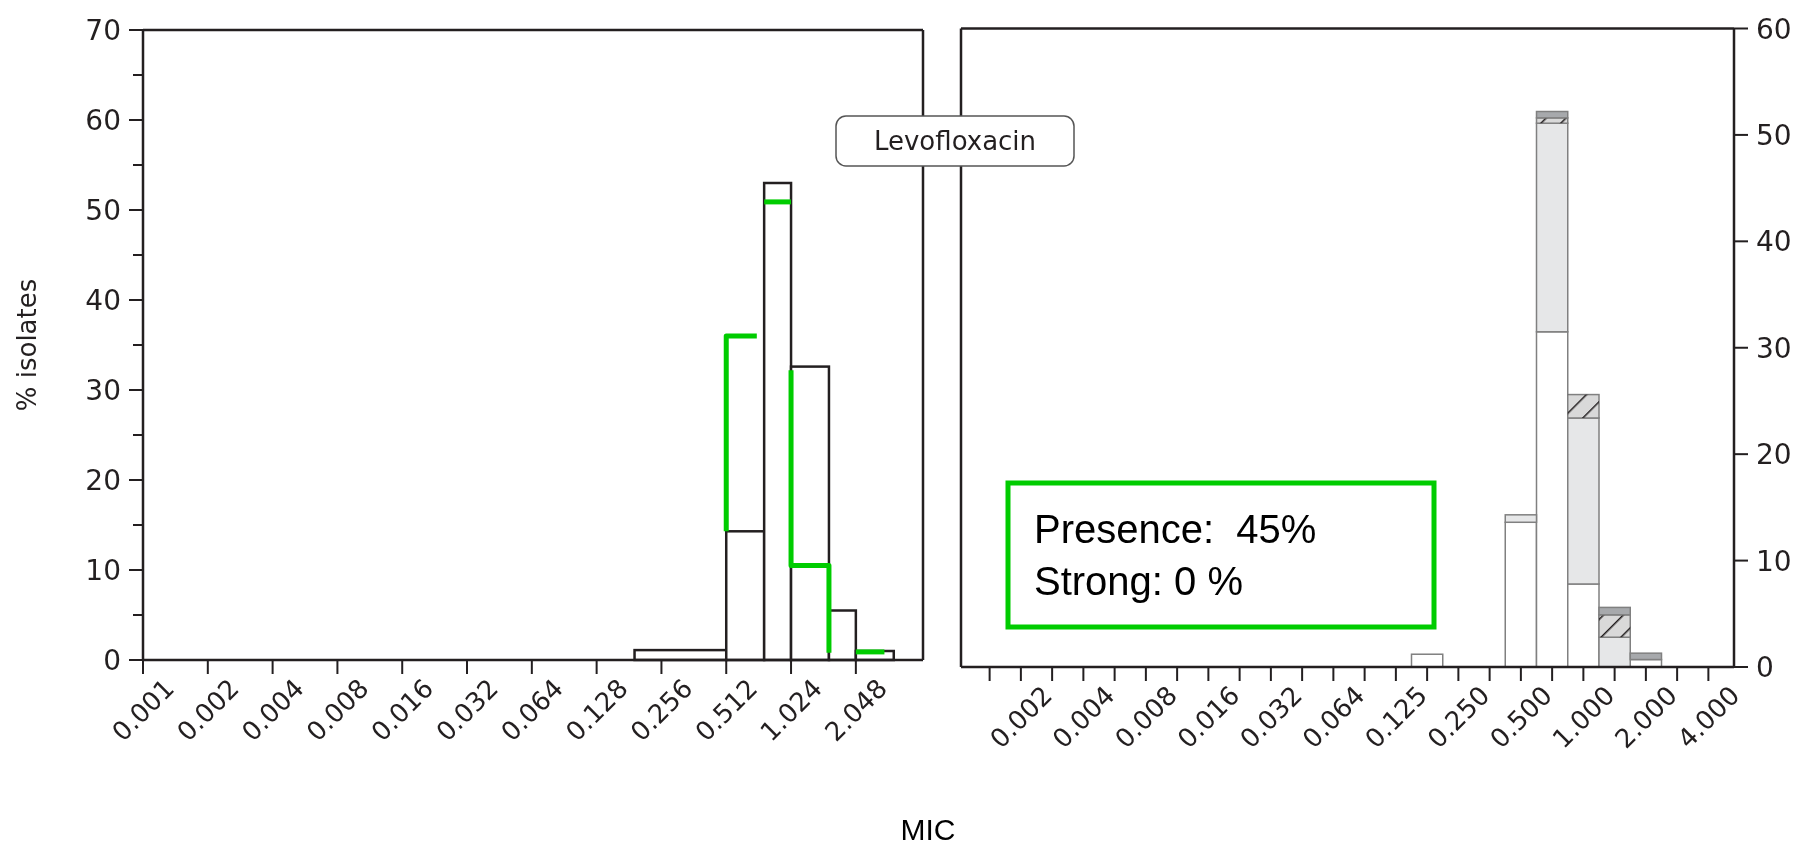 This screenshot has height=858, width=1816. Describe the element at coordinates (1139, 581) in the screenshot. I see `annotation: Strong: 0 %` at that location.